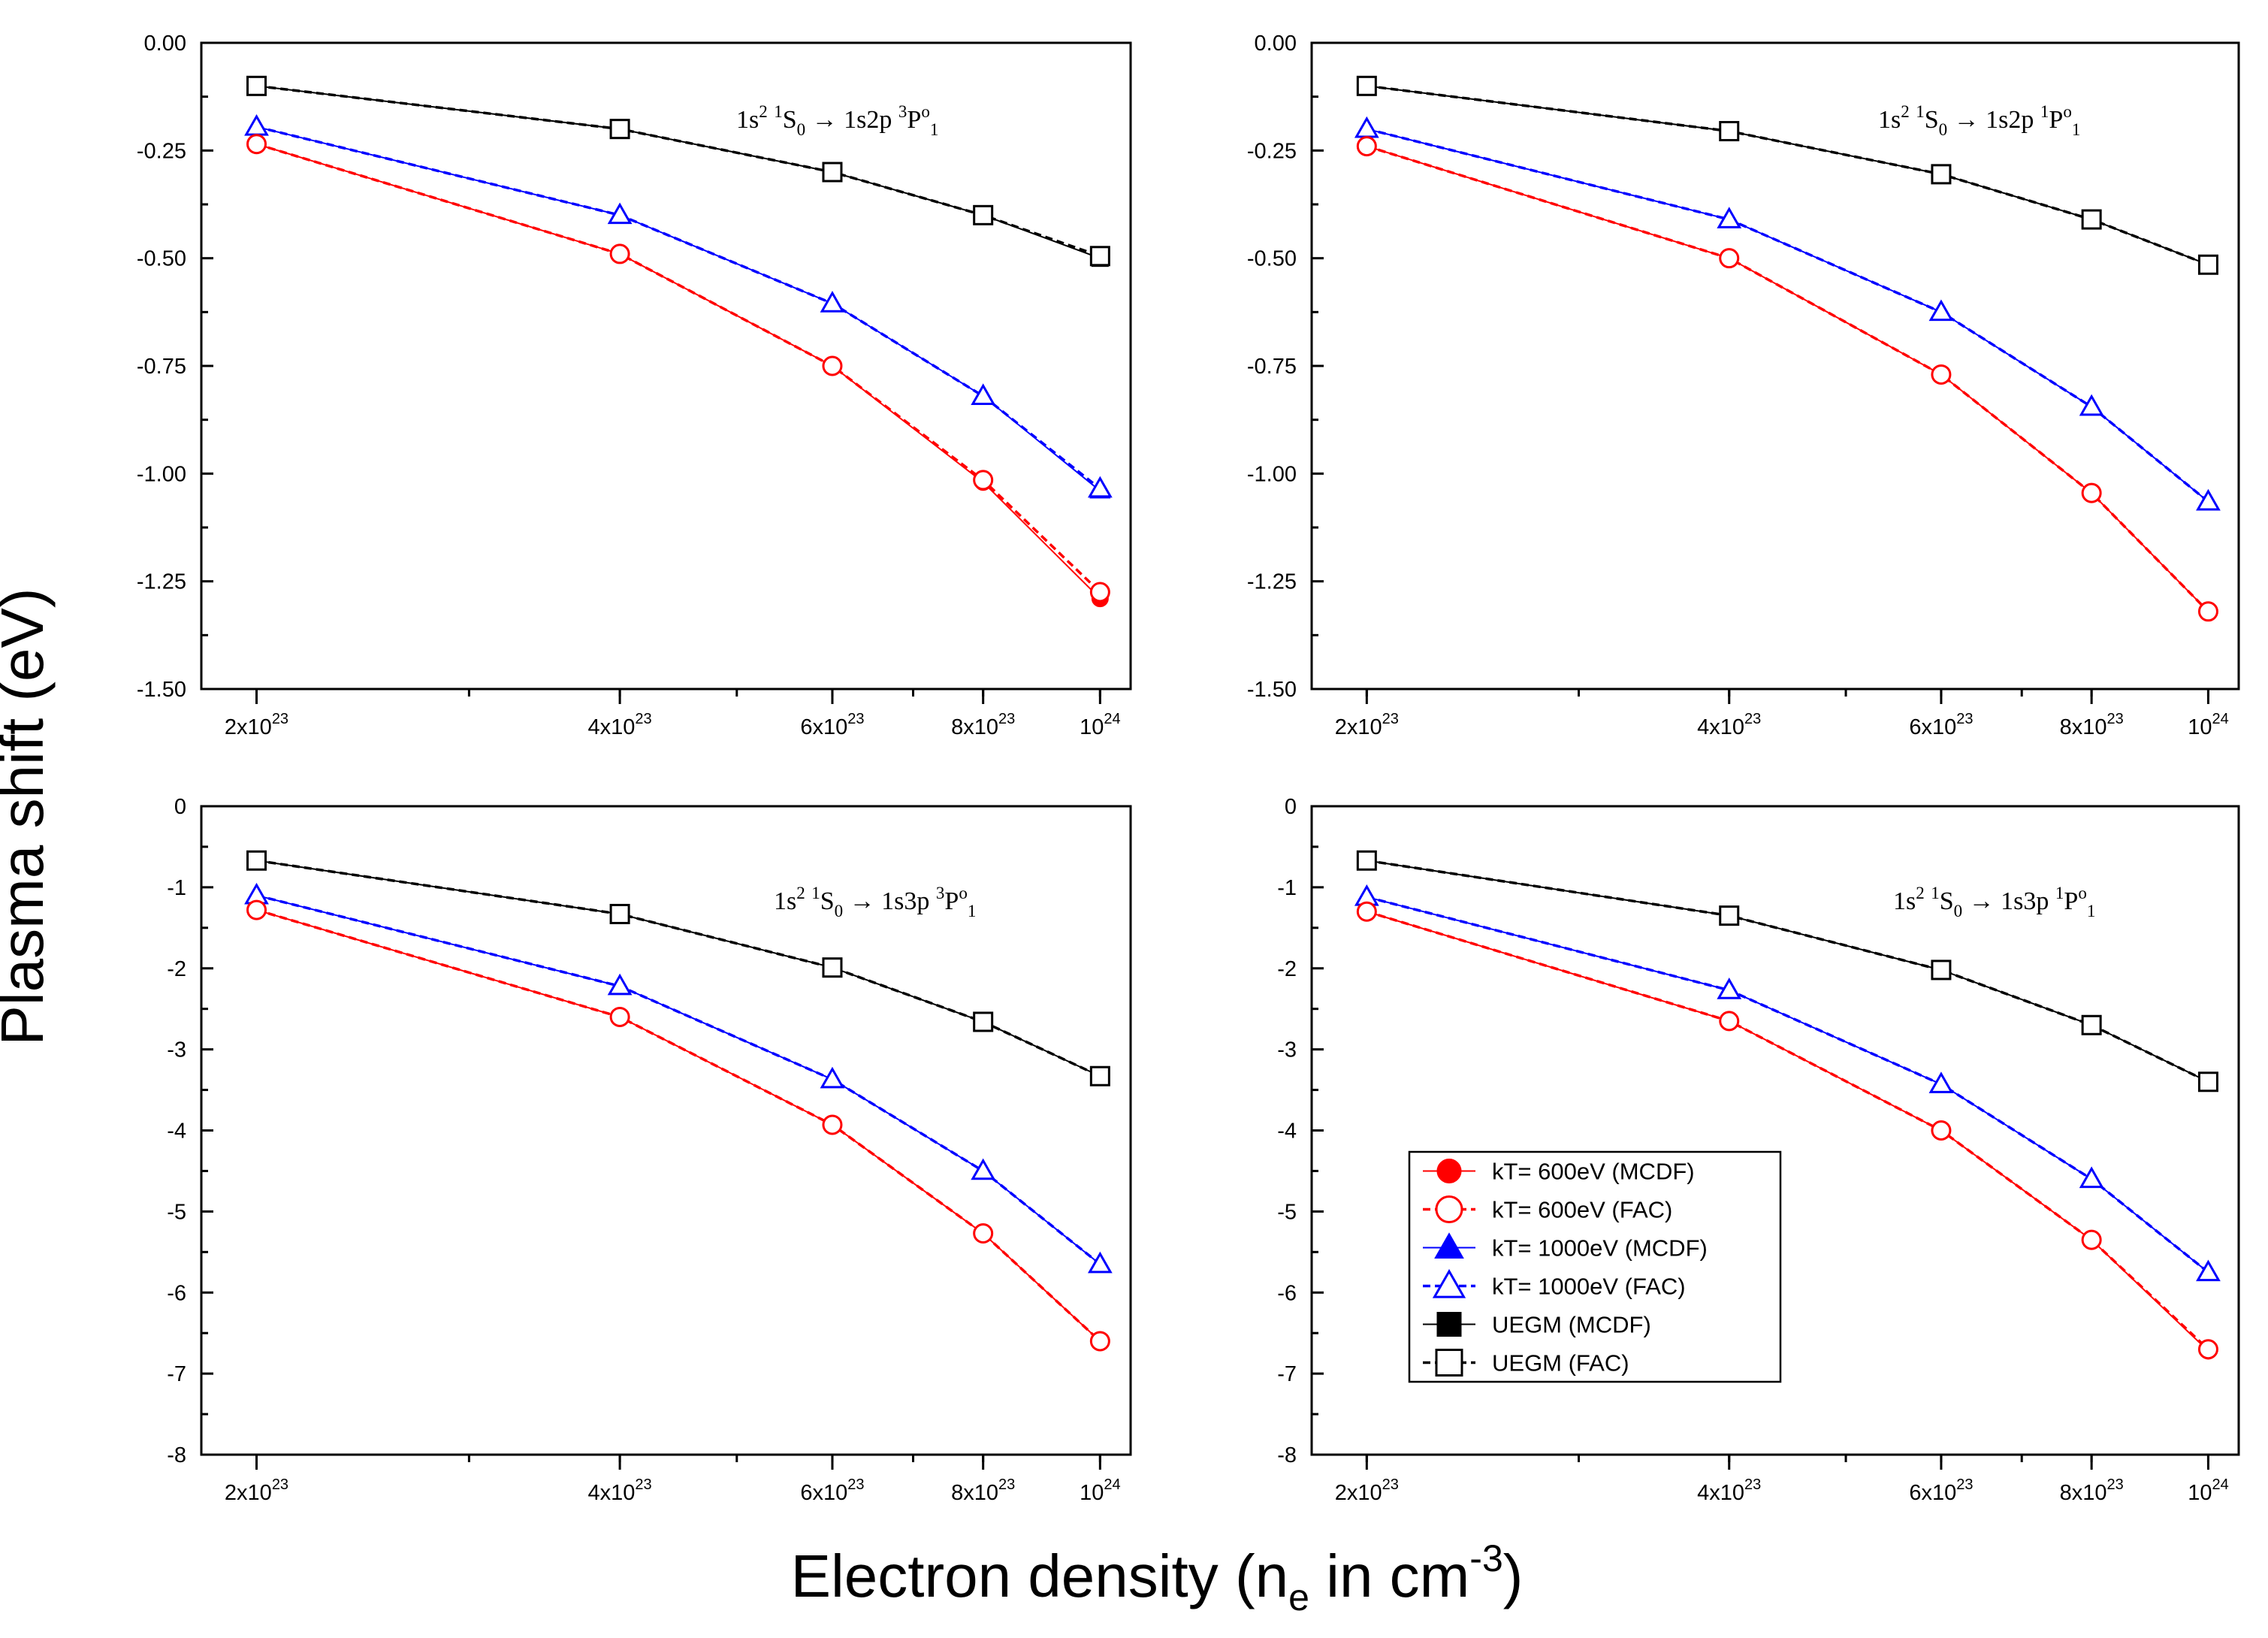 The width and height of the screenshot is (2268, 1638). I want to click on legend-entry: UEGM (MCDF), so click(1537, 1325).